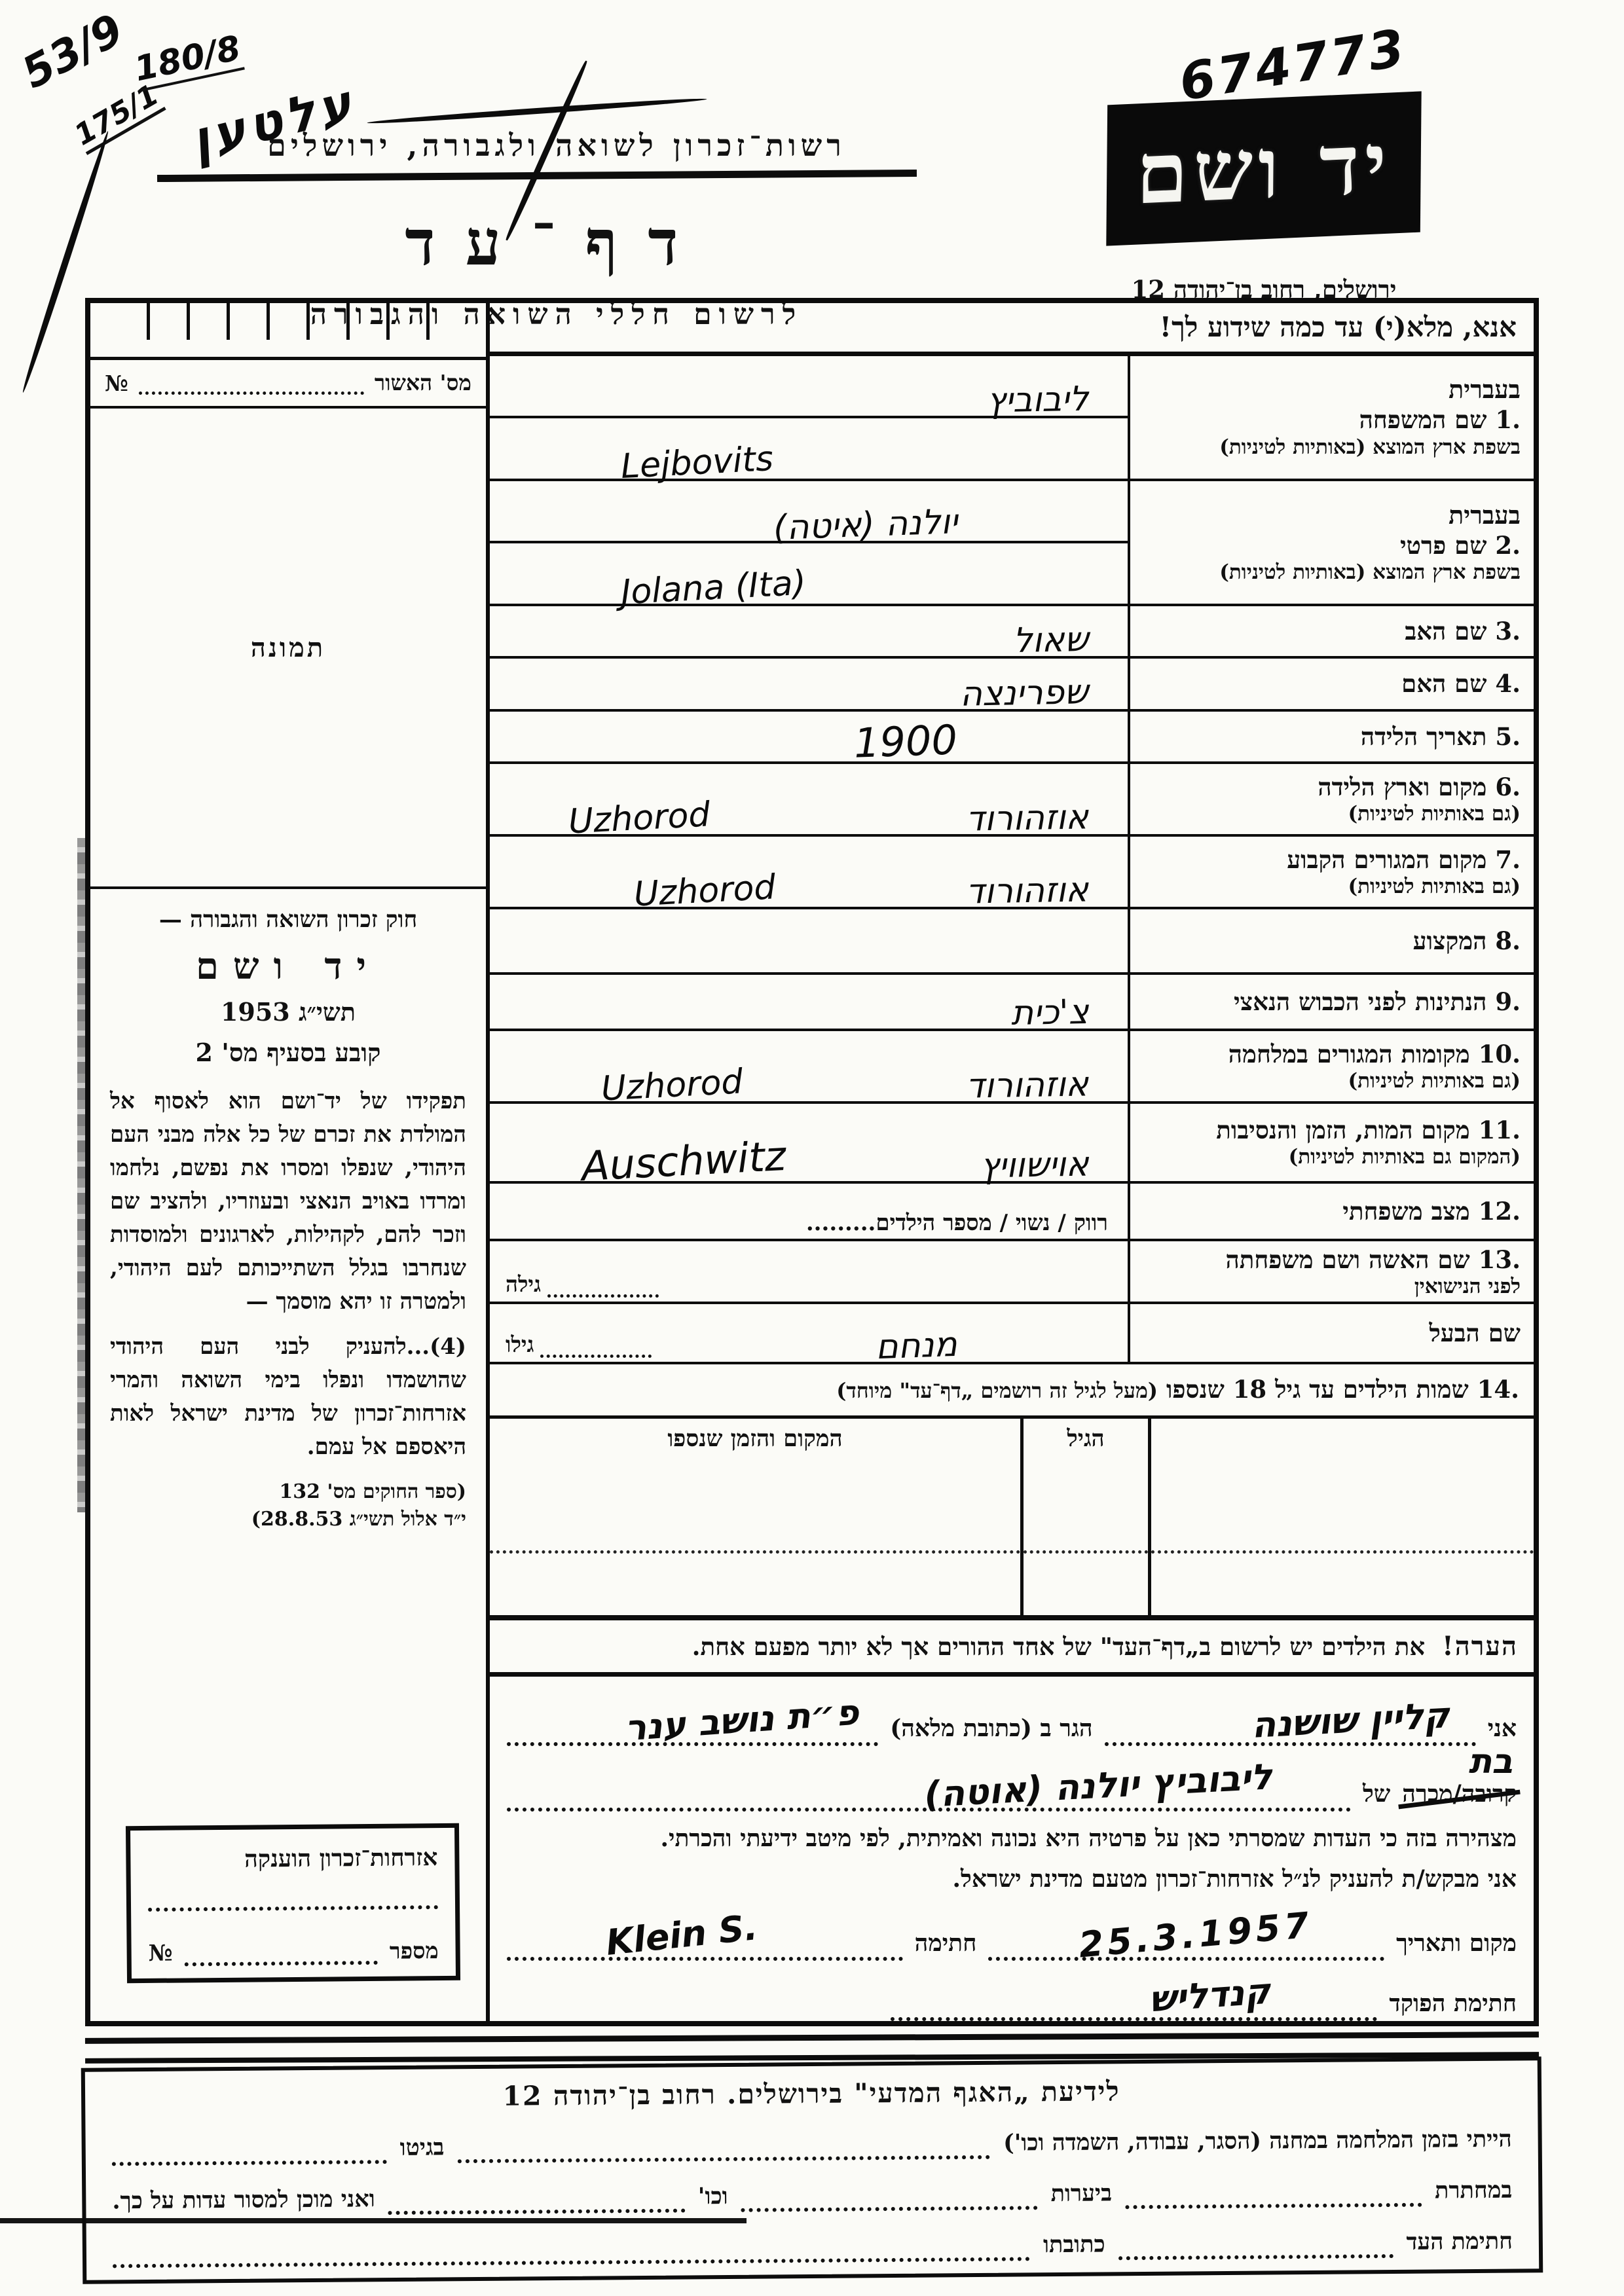  I want to click on field-11-answer: אוישוויץ Auschwitz, so click(809, 1147).